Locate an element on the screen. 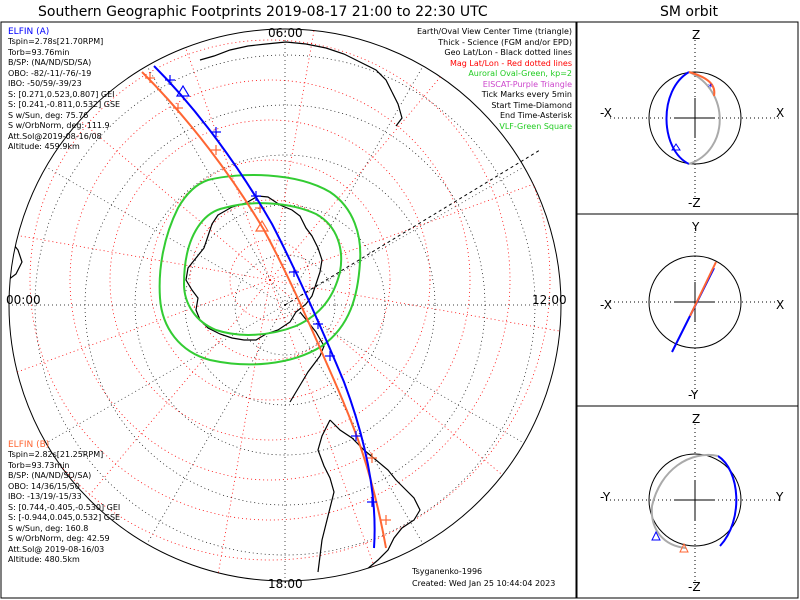  orbit-title: SM orbit is located at coordinates (689, 12).